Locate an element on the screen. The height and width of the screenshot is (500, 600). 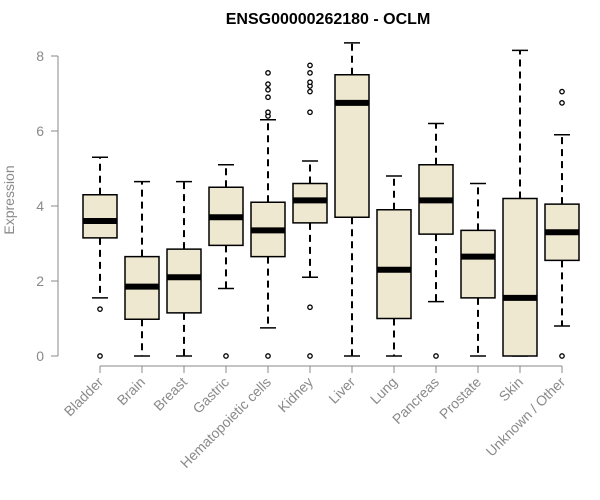
y-tick-label: 4 is located at coordinates (40, 206).